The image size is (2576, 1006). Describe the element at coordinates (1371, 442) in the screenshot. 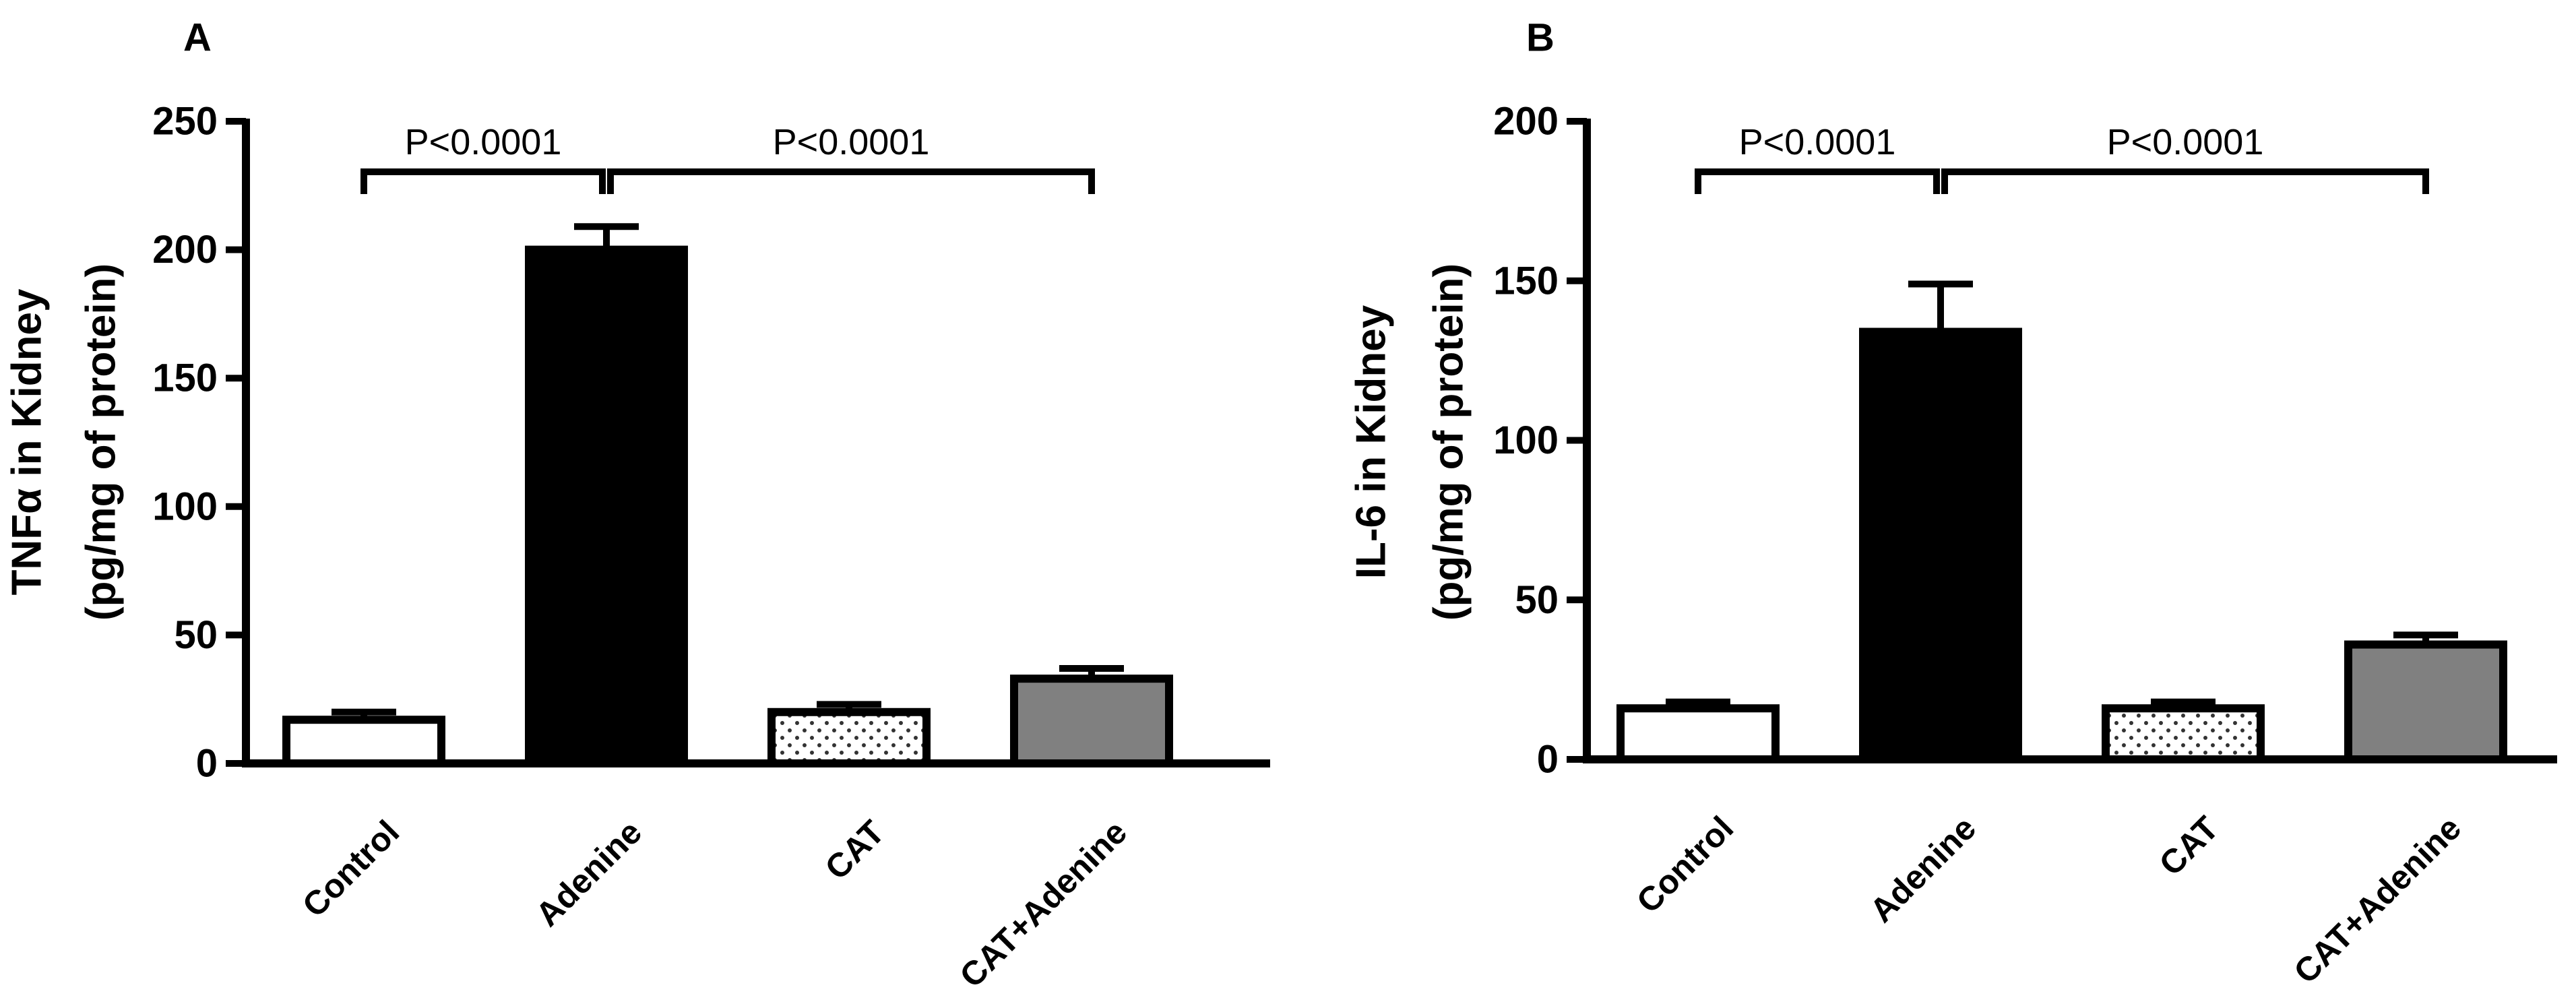

I see `y-axis-label: IL-6 in Kidney` at that location.